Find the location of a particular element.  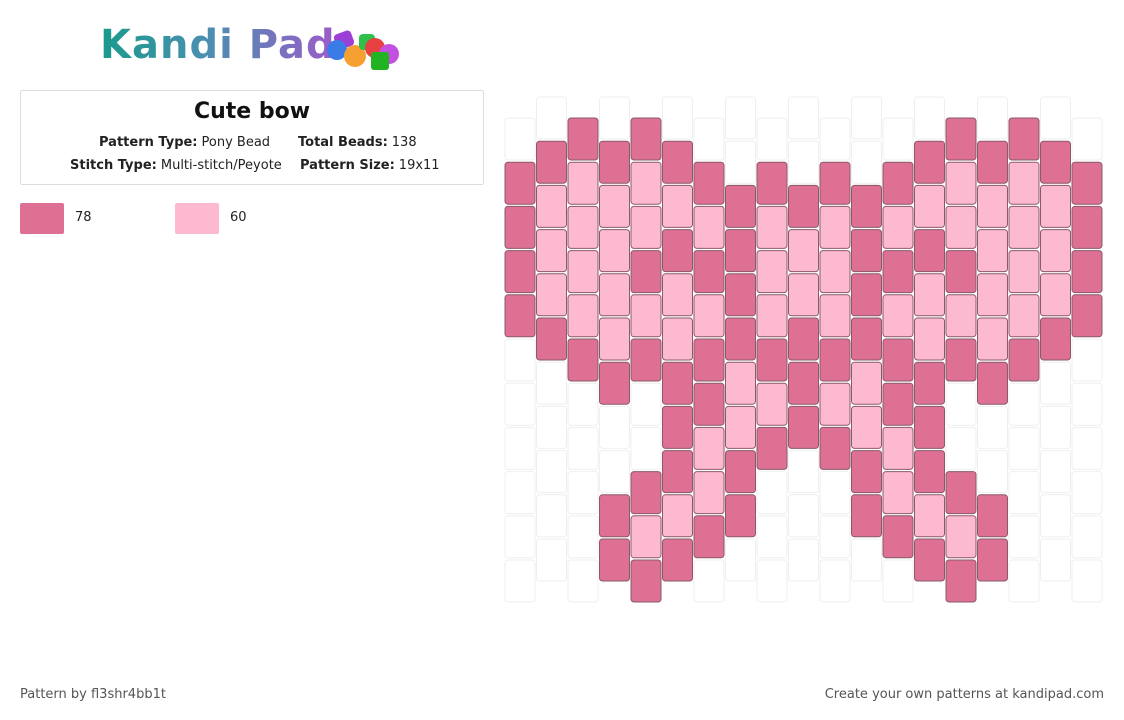

footer-promo: Create your own patterns at kandipad.com is located at coordinates (964, 694).